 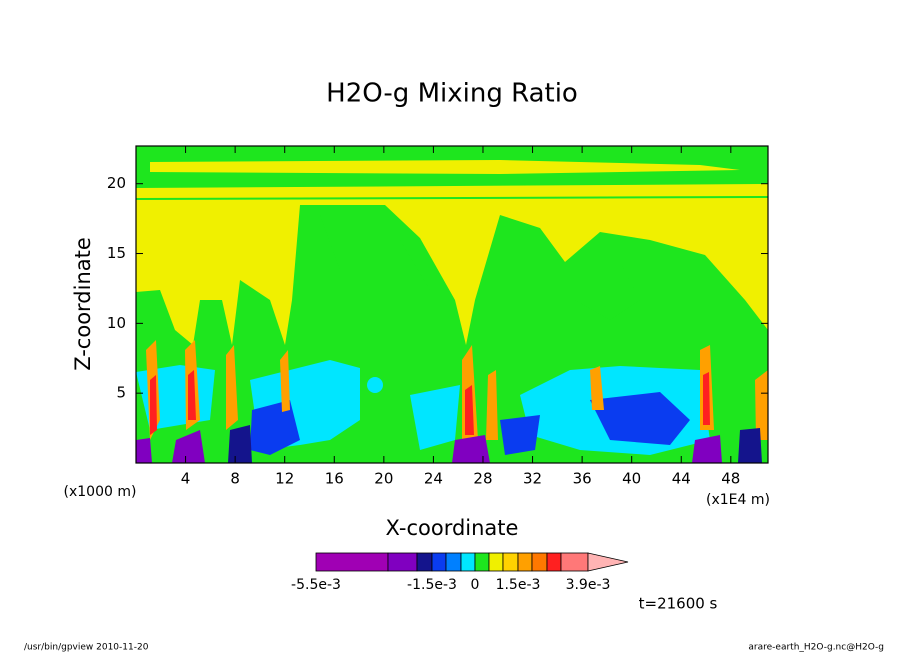 What do you see at coordinates (681, 479) in the screenshot?
I see `x-tick-label: 44` at bounding box center [681, 479].